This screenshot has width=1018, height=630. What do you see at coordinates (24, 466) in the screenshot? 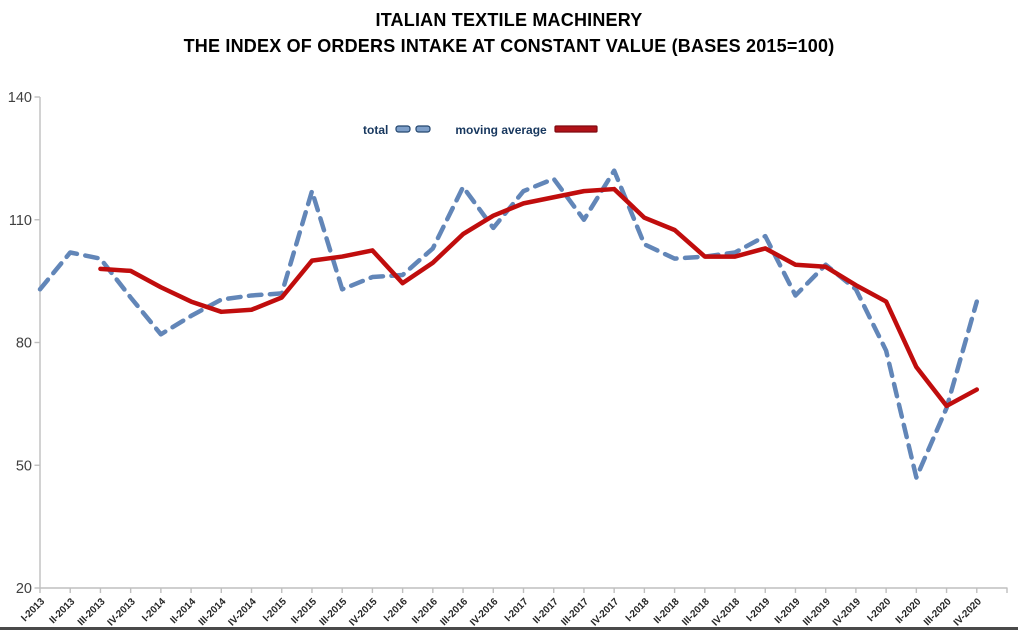
I see `y-tick-label-50: 50` at bounding box center [24, 466].